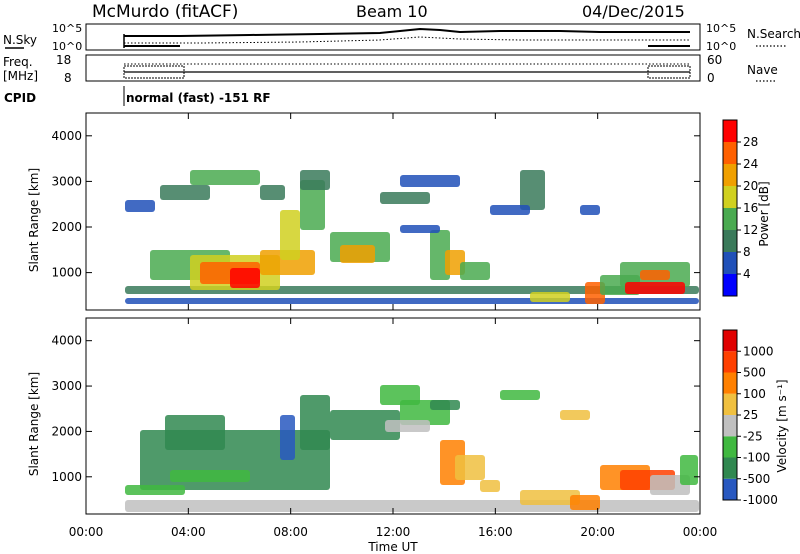 The image size is (800, 554). Describe the element at coordinates (66, 431) in the screenshot. I see `y-tick-label: 2000` at that location.